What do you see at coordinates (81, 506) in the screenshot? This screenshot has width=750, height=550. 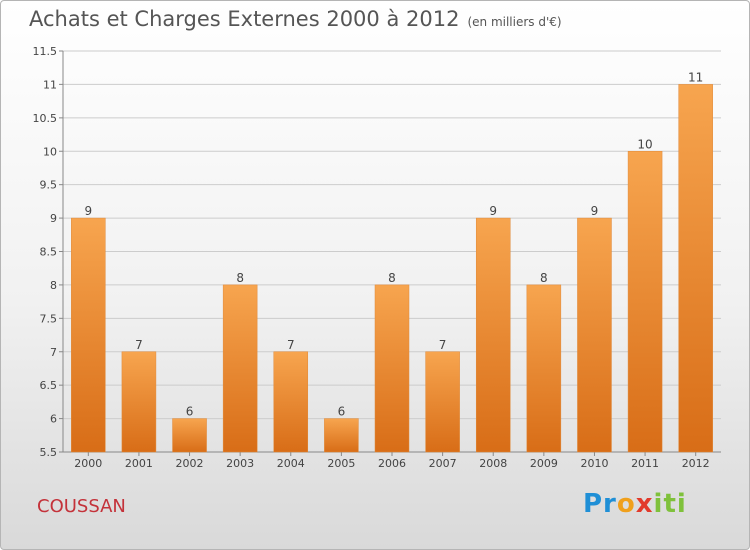 I see `commune-name: COUSSAN` at bounding box center [81, 506].